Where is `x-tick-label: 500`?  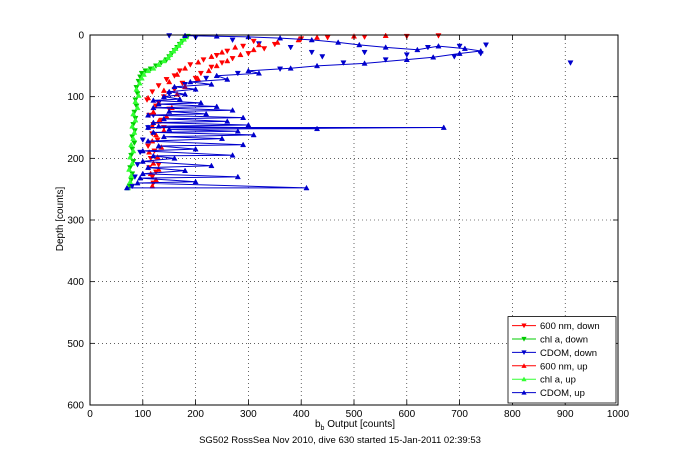
x-tick-label: 500 is located at coordinates (354, 414).